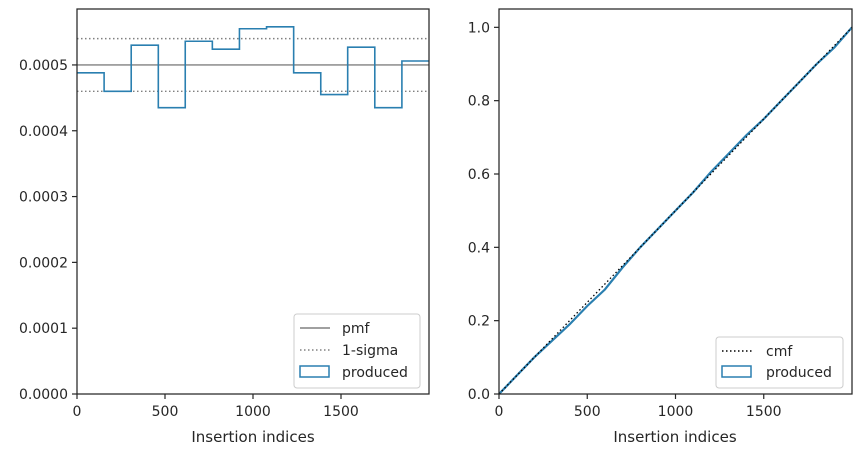 This screenshot has height=453, width=861. I want to click on axis0-ytick-label: 0.0001, so click(43, 329).